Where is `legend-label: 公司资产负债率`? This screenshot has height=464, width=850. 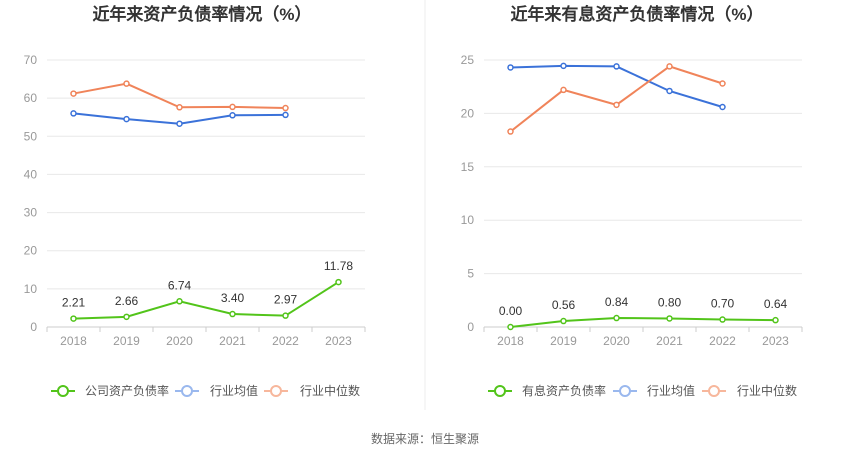
legend-label: 公司资产负债率 is located at coordinates (127, 390).